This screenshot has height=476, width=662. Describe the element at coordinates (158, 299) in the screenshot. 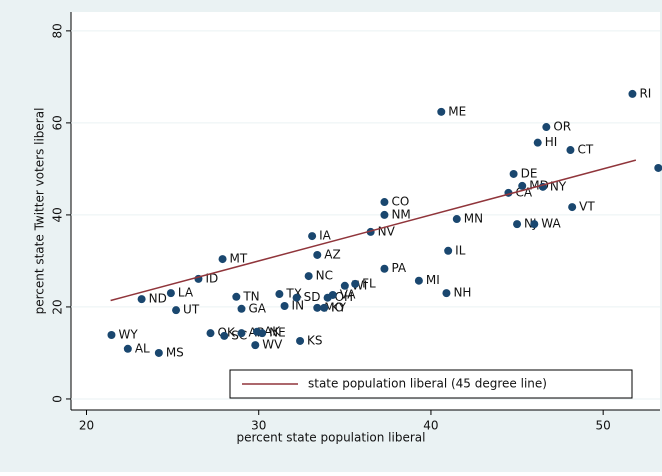

I see `point-label: ND` at that location.